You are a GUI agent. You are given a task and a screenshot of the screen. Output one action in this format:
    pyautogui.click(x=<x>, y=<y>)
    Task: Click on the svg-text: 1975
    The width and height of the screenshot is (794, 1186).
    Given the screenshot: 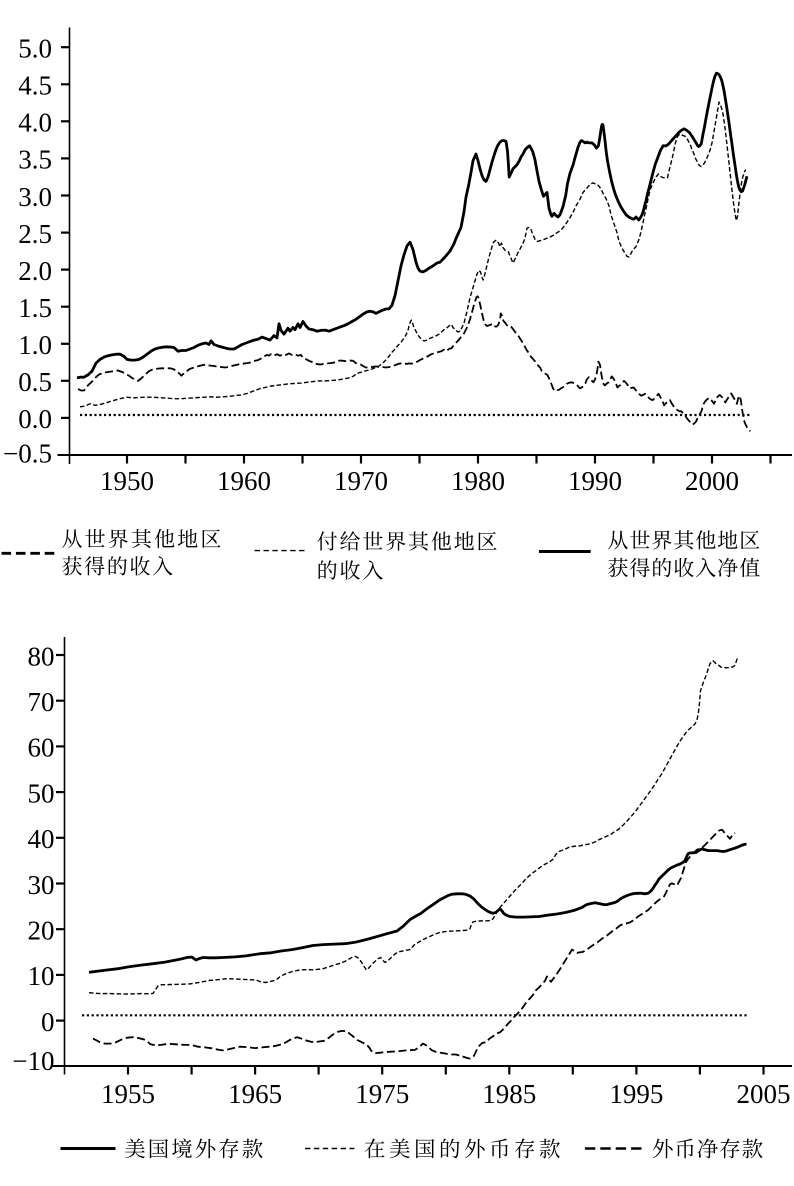 What is the action you would take?
    pyautogui.click(x=382, y=1094)
    